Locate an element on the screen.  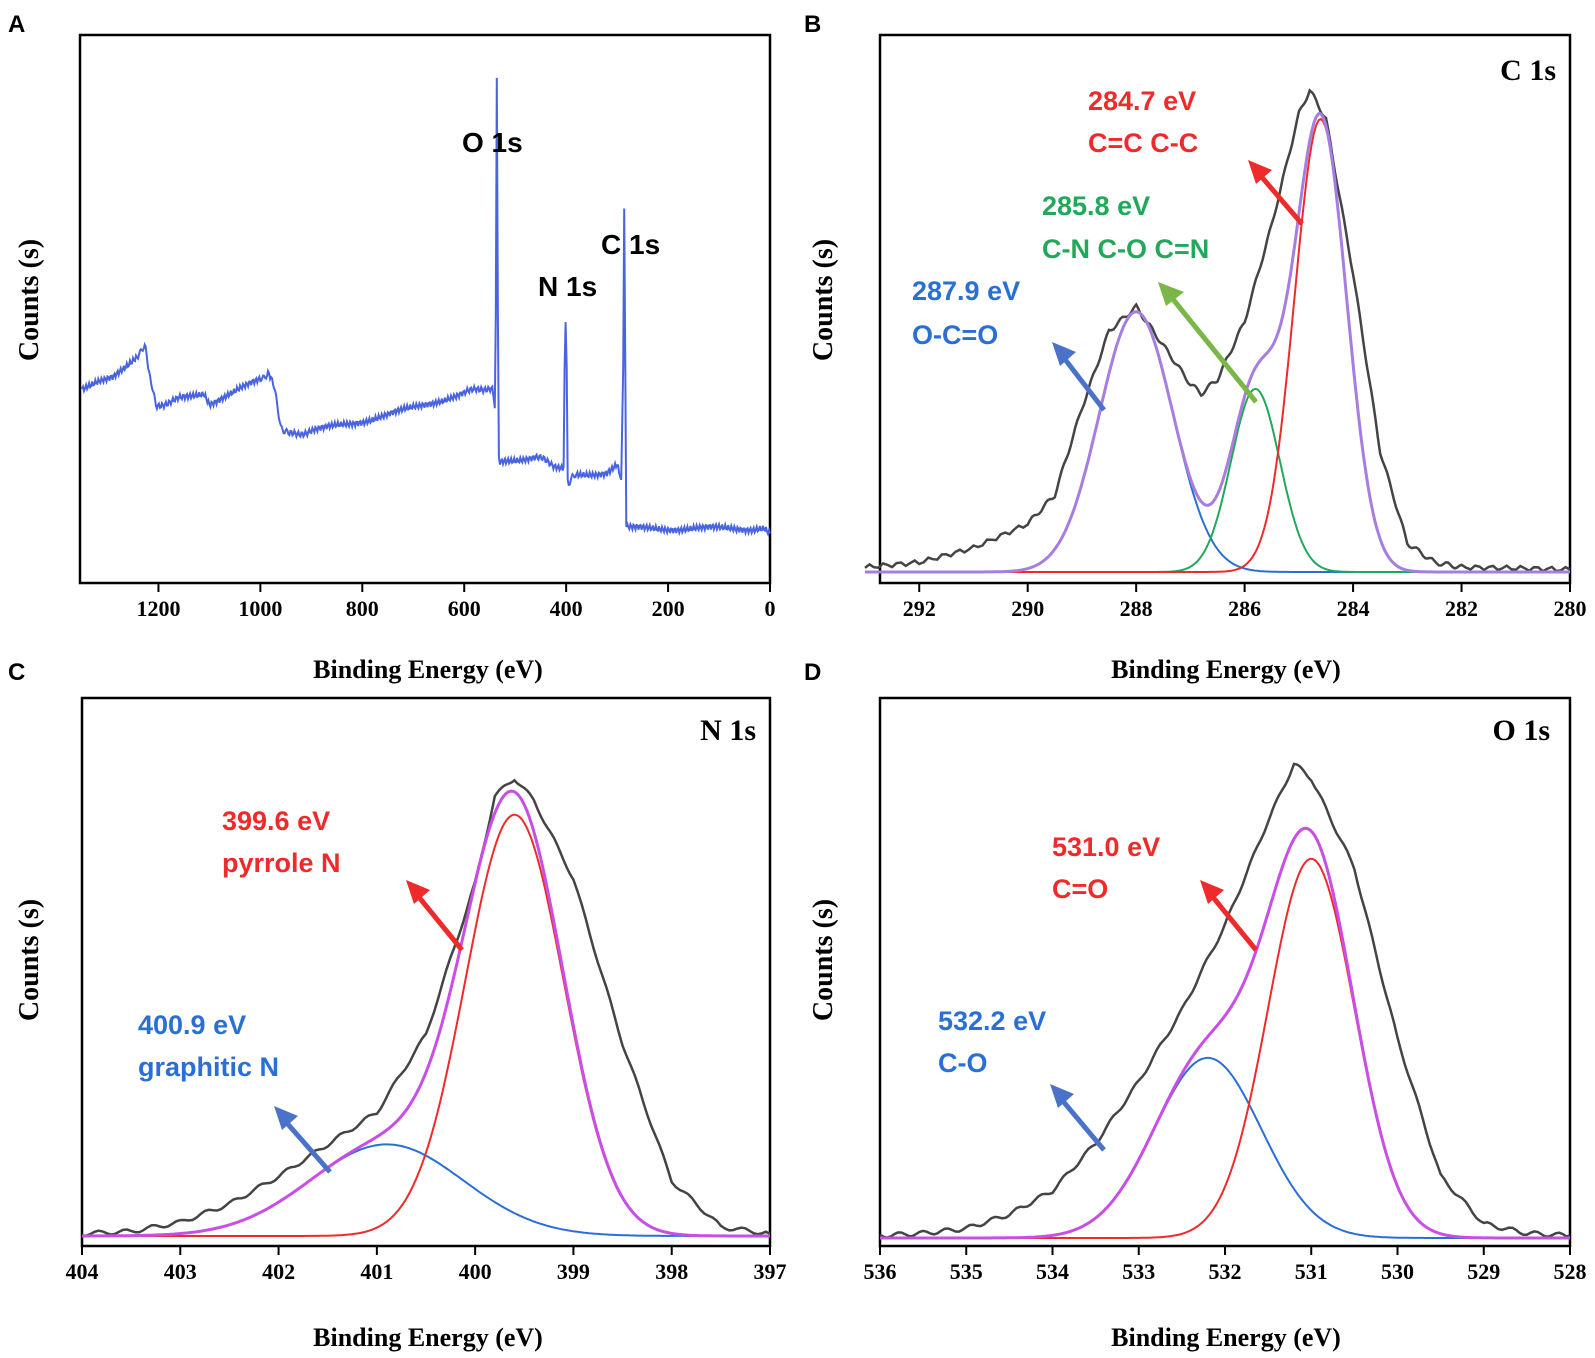
x-tick-label: 535 is located at coordinates (966, 1271).